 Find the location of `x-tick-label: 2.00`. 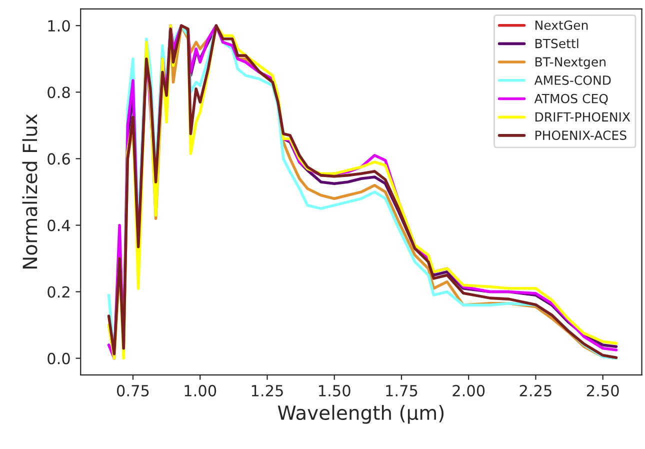

x-tick-label: 2.00 is located at coordinates (468, 390).